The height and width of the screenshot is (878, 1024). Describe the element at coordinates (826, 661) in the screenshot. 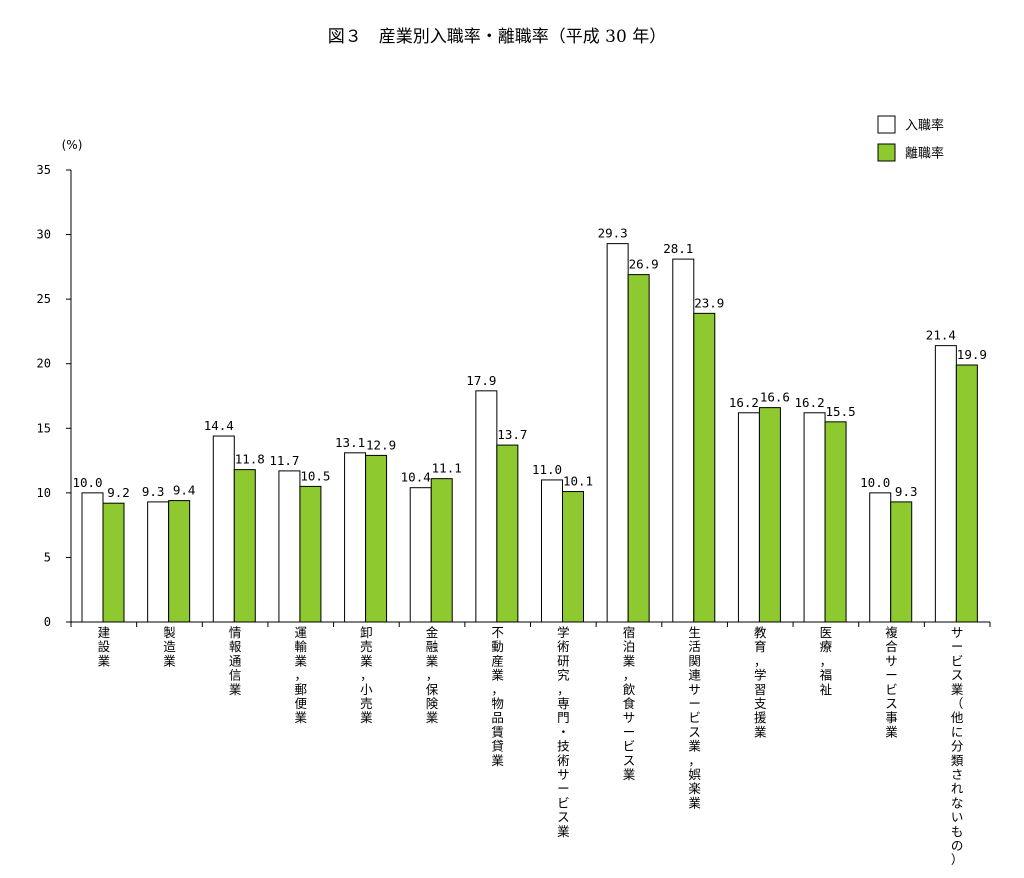

I see `category-label: 医療，福祉` at that location.